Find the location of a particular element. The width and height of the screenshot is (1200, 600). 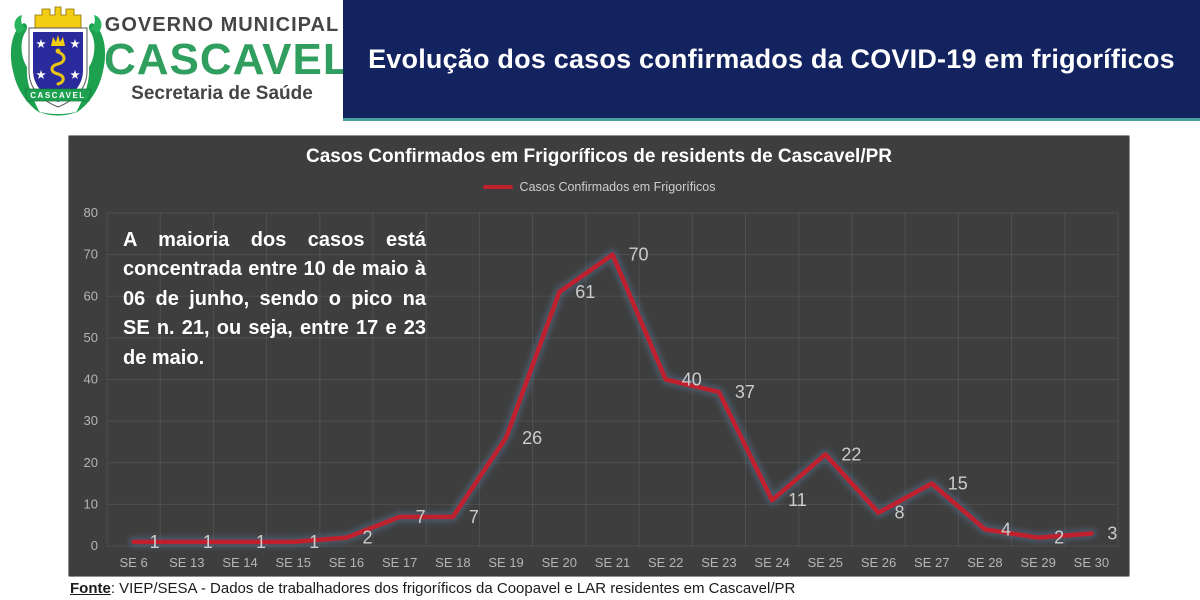

x-axis-tick-label: SE 17 is located at coordinates (399, 562).